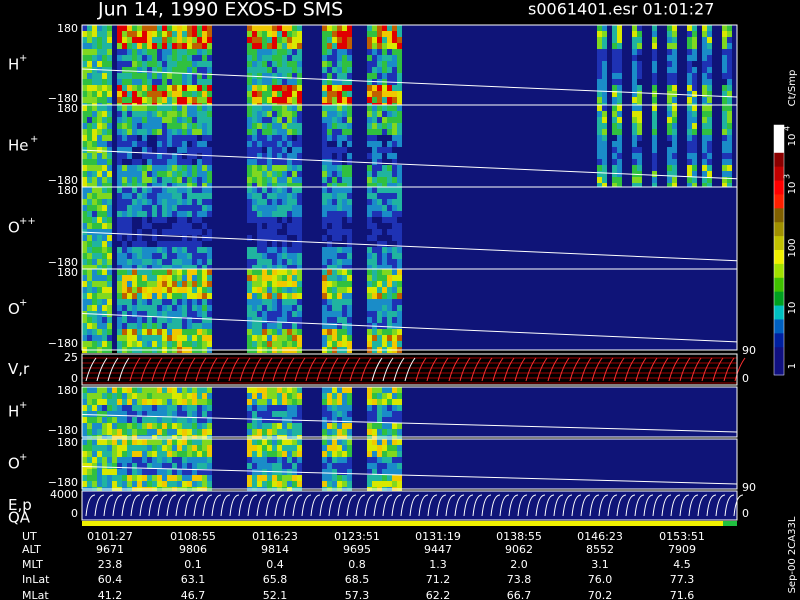  Describe the element at coordinates (63, 98) in the screenshot. I see `tick-label: −180` at that location.